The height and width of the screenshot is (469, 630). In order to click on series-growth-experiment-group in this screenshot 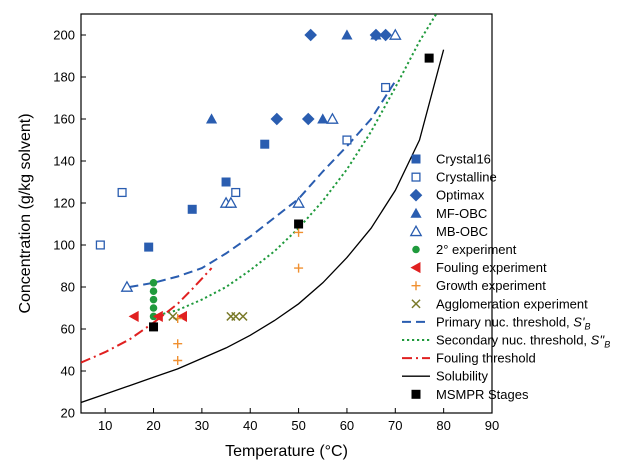, I will do `click(238, 296)`.